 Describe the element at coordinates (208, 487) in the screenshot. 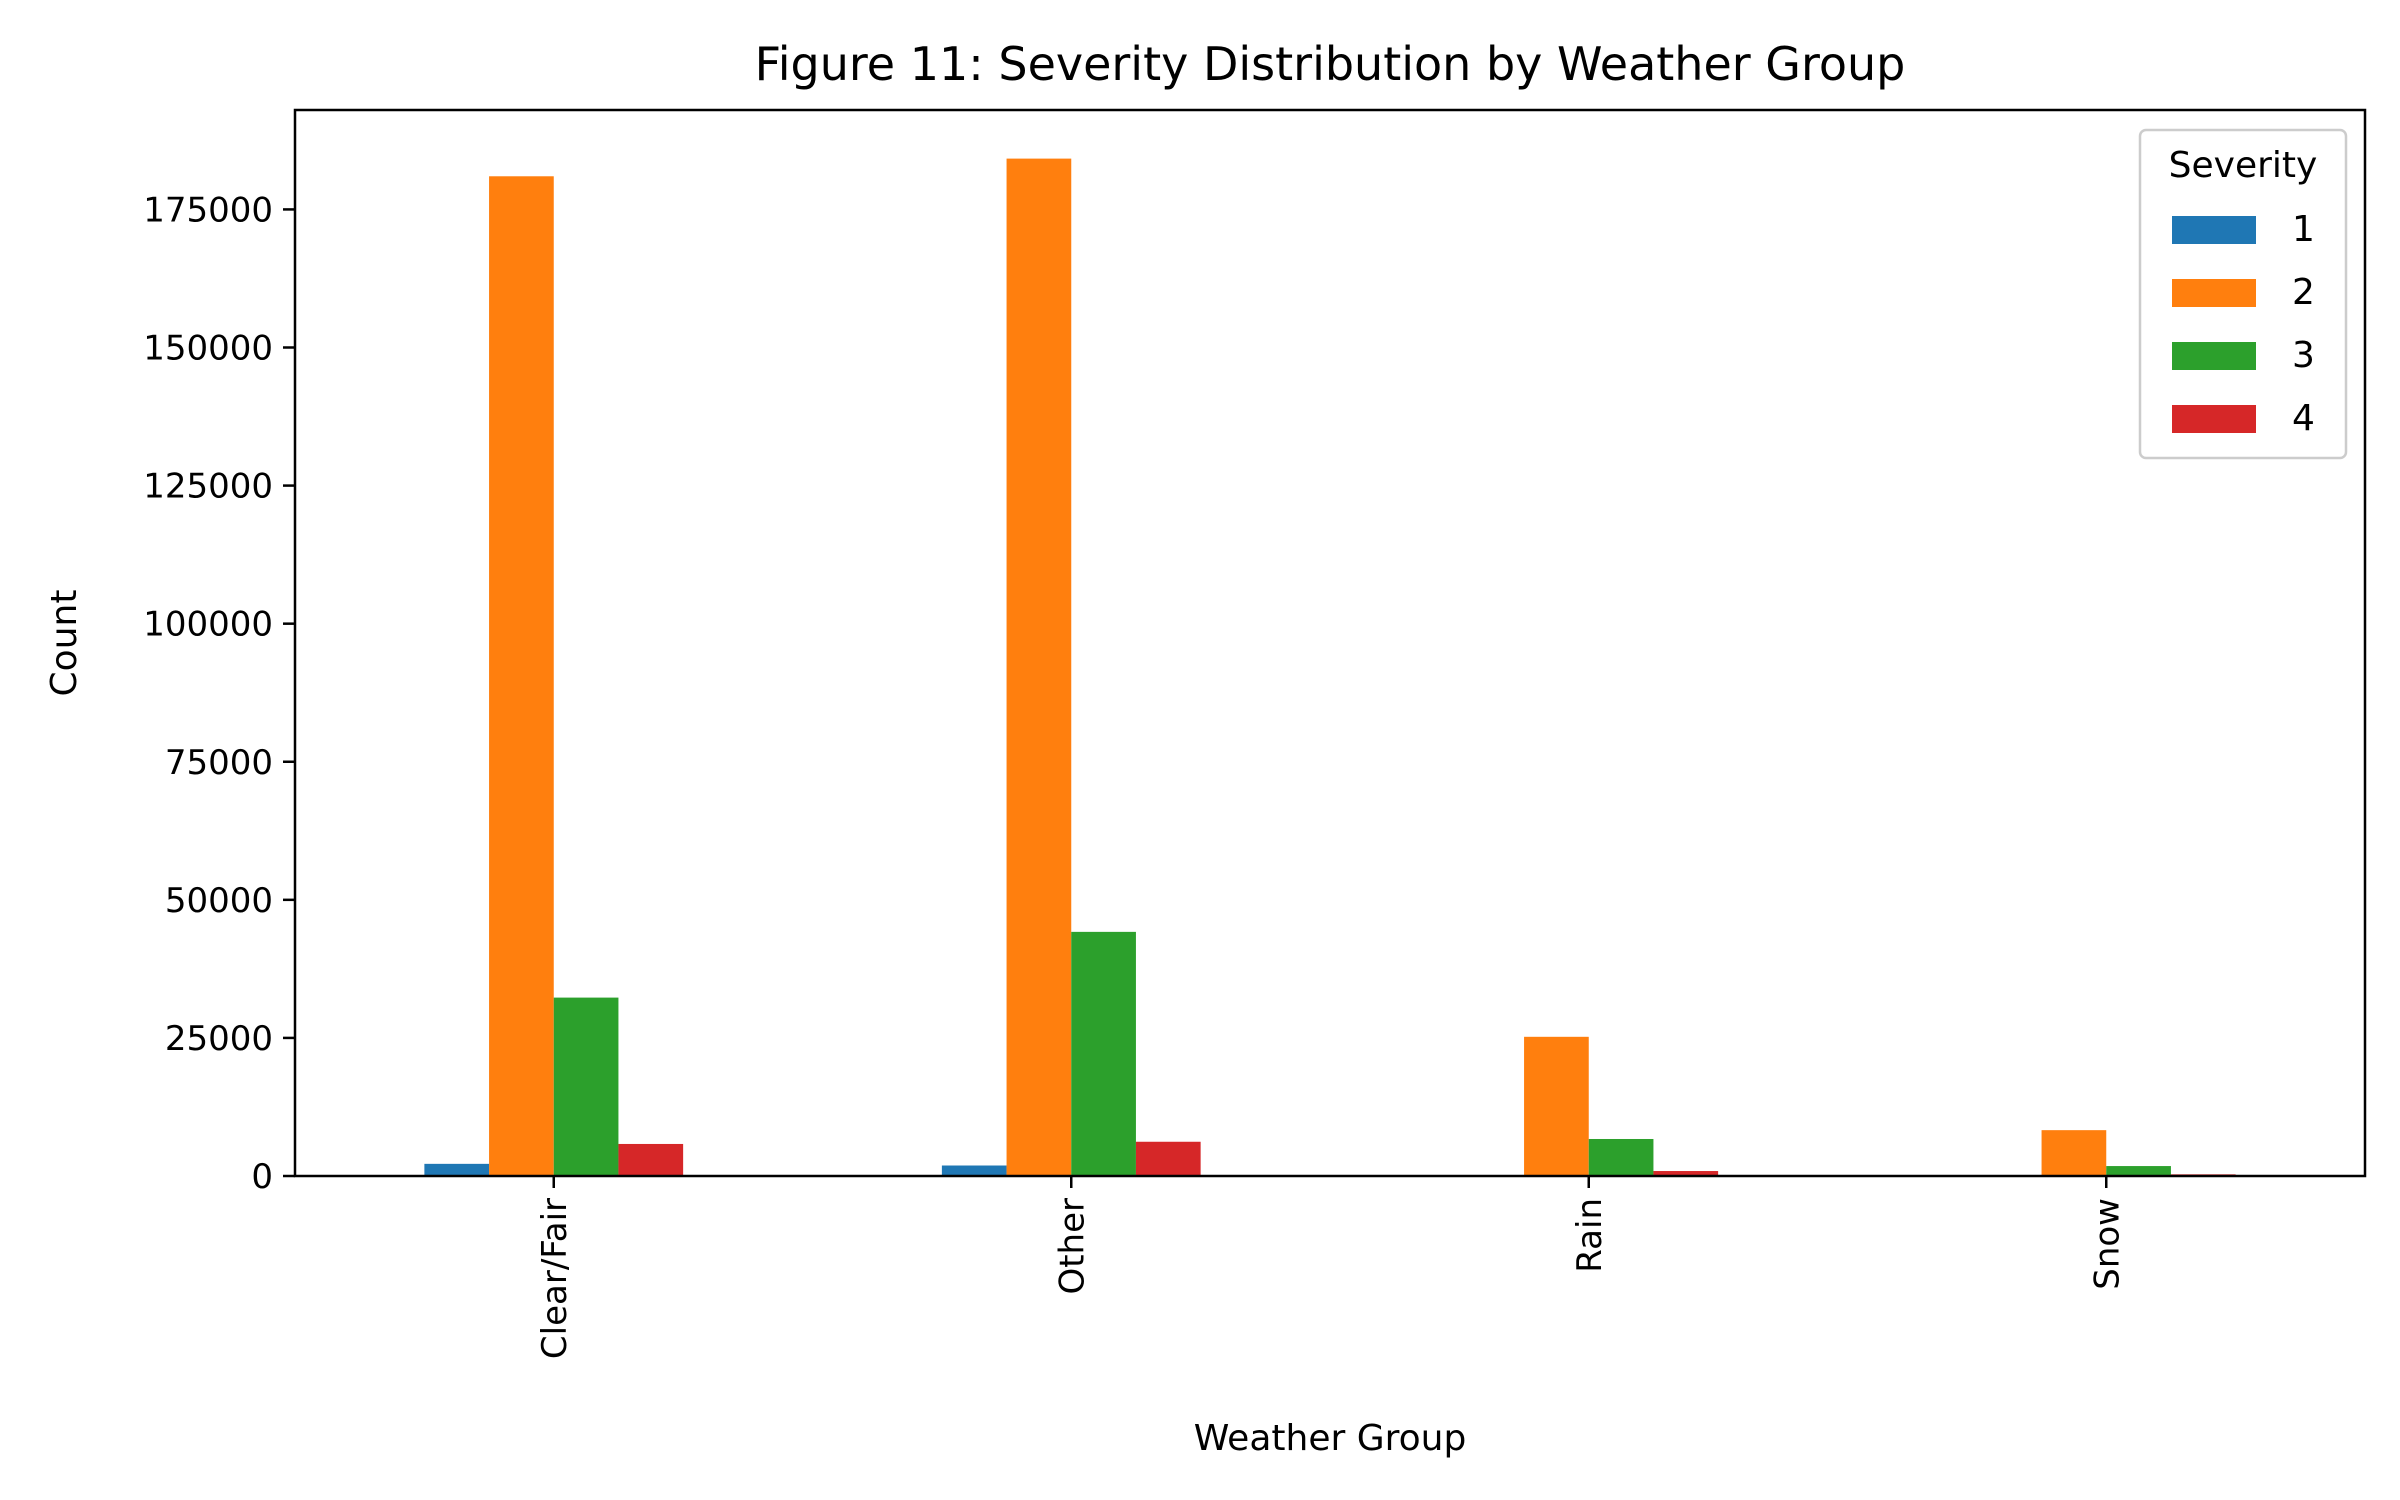

I see `y-tick-label: 125000` at that location.